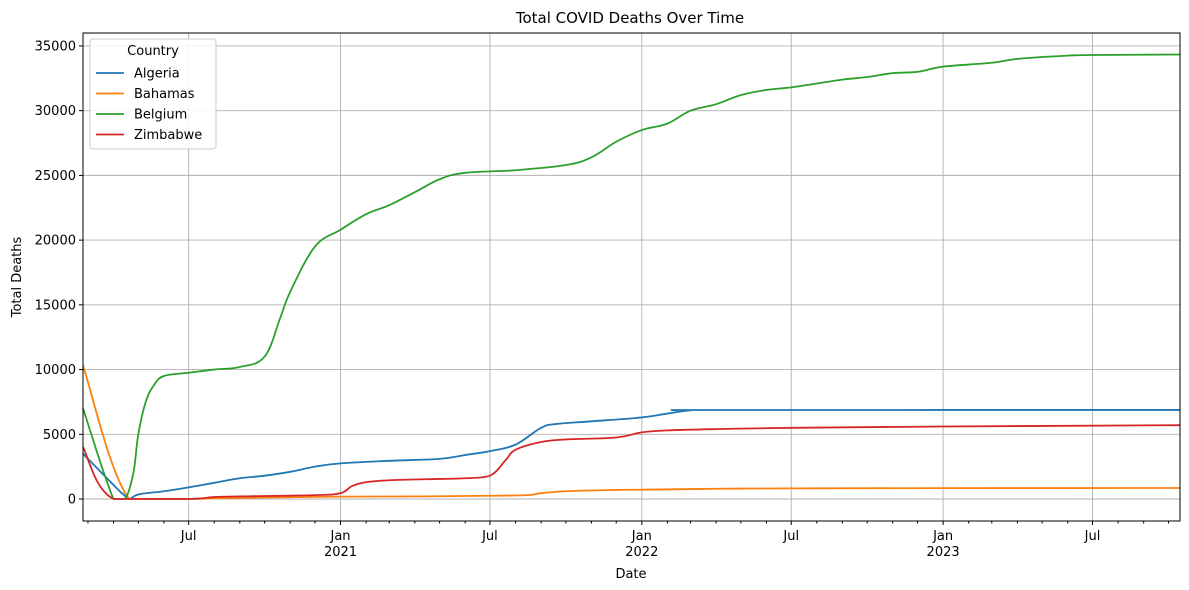  Describe the element at coordinates (59, 273) in the screenshot. I see `y-axis-ticks: 0 5000 10000 15000 20000 25000 30000 35000` at that location.